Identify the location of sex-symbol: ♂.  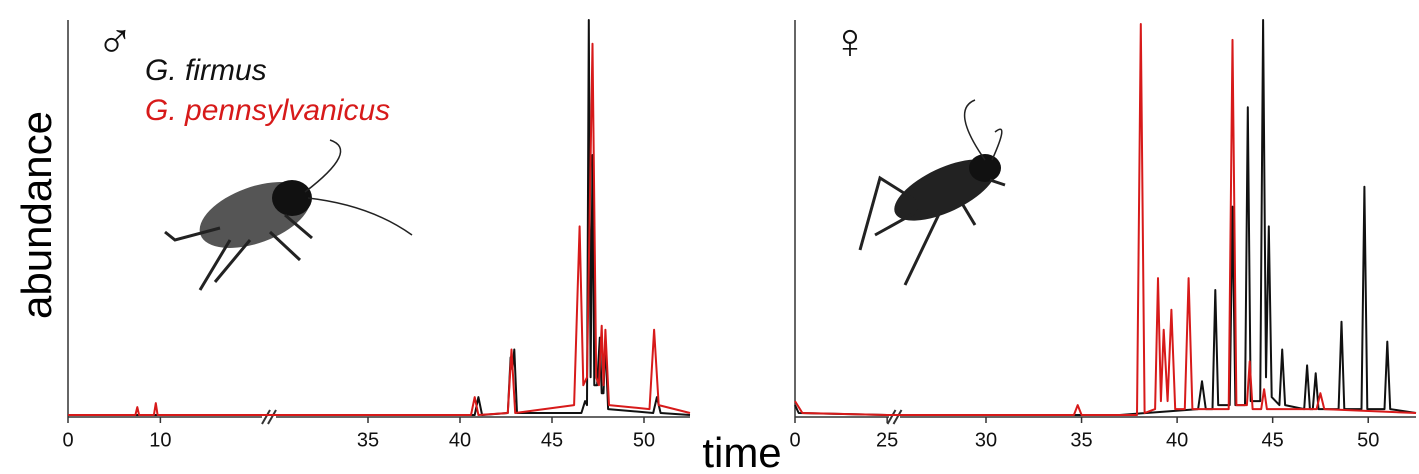
(115, 41).